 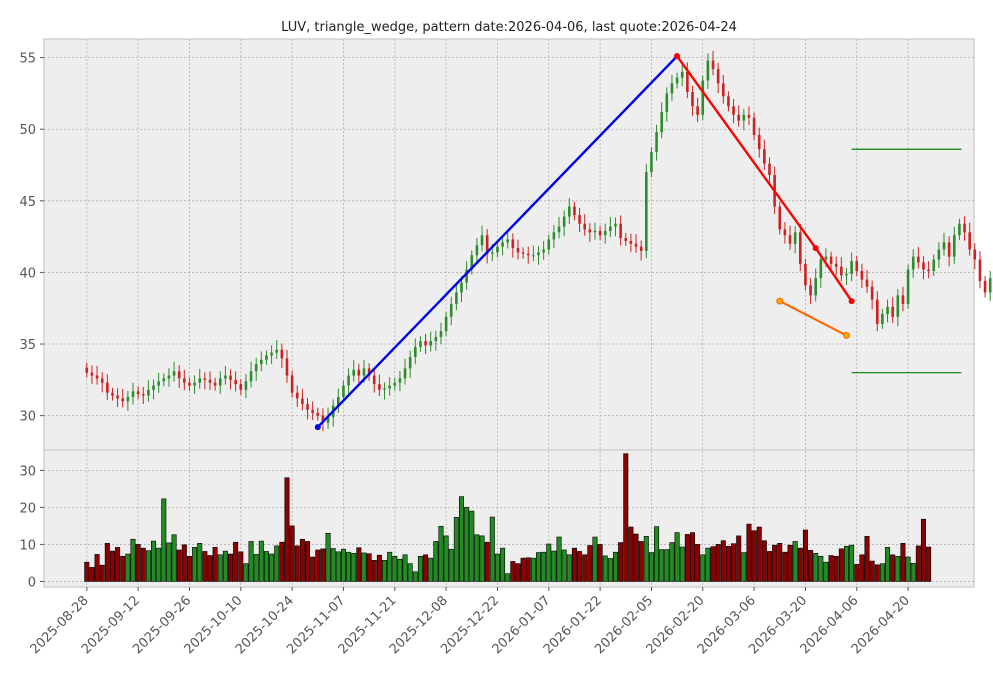 I want to click on pattern-point-blue, so click(x=317, y=427).